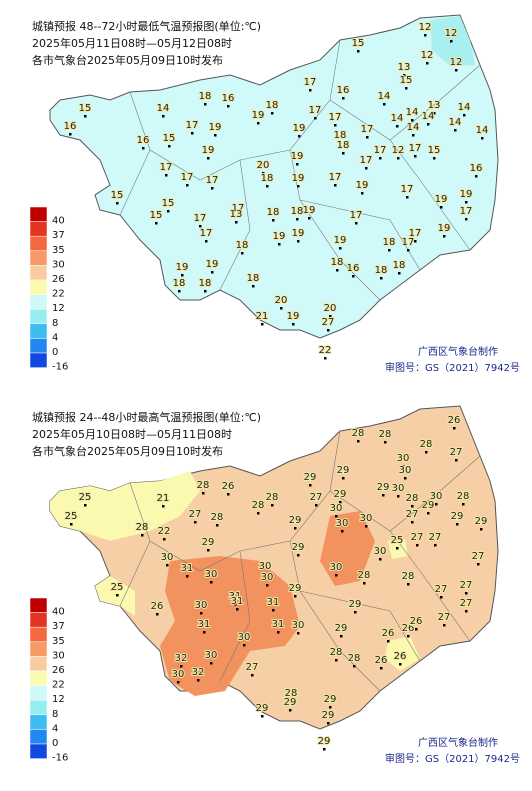 The width and height of the screenshot is (532, 791). I want to click on period: 2025年05月10日08时—05月11日08时, so click(132, 434).